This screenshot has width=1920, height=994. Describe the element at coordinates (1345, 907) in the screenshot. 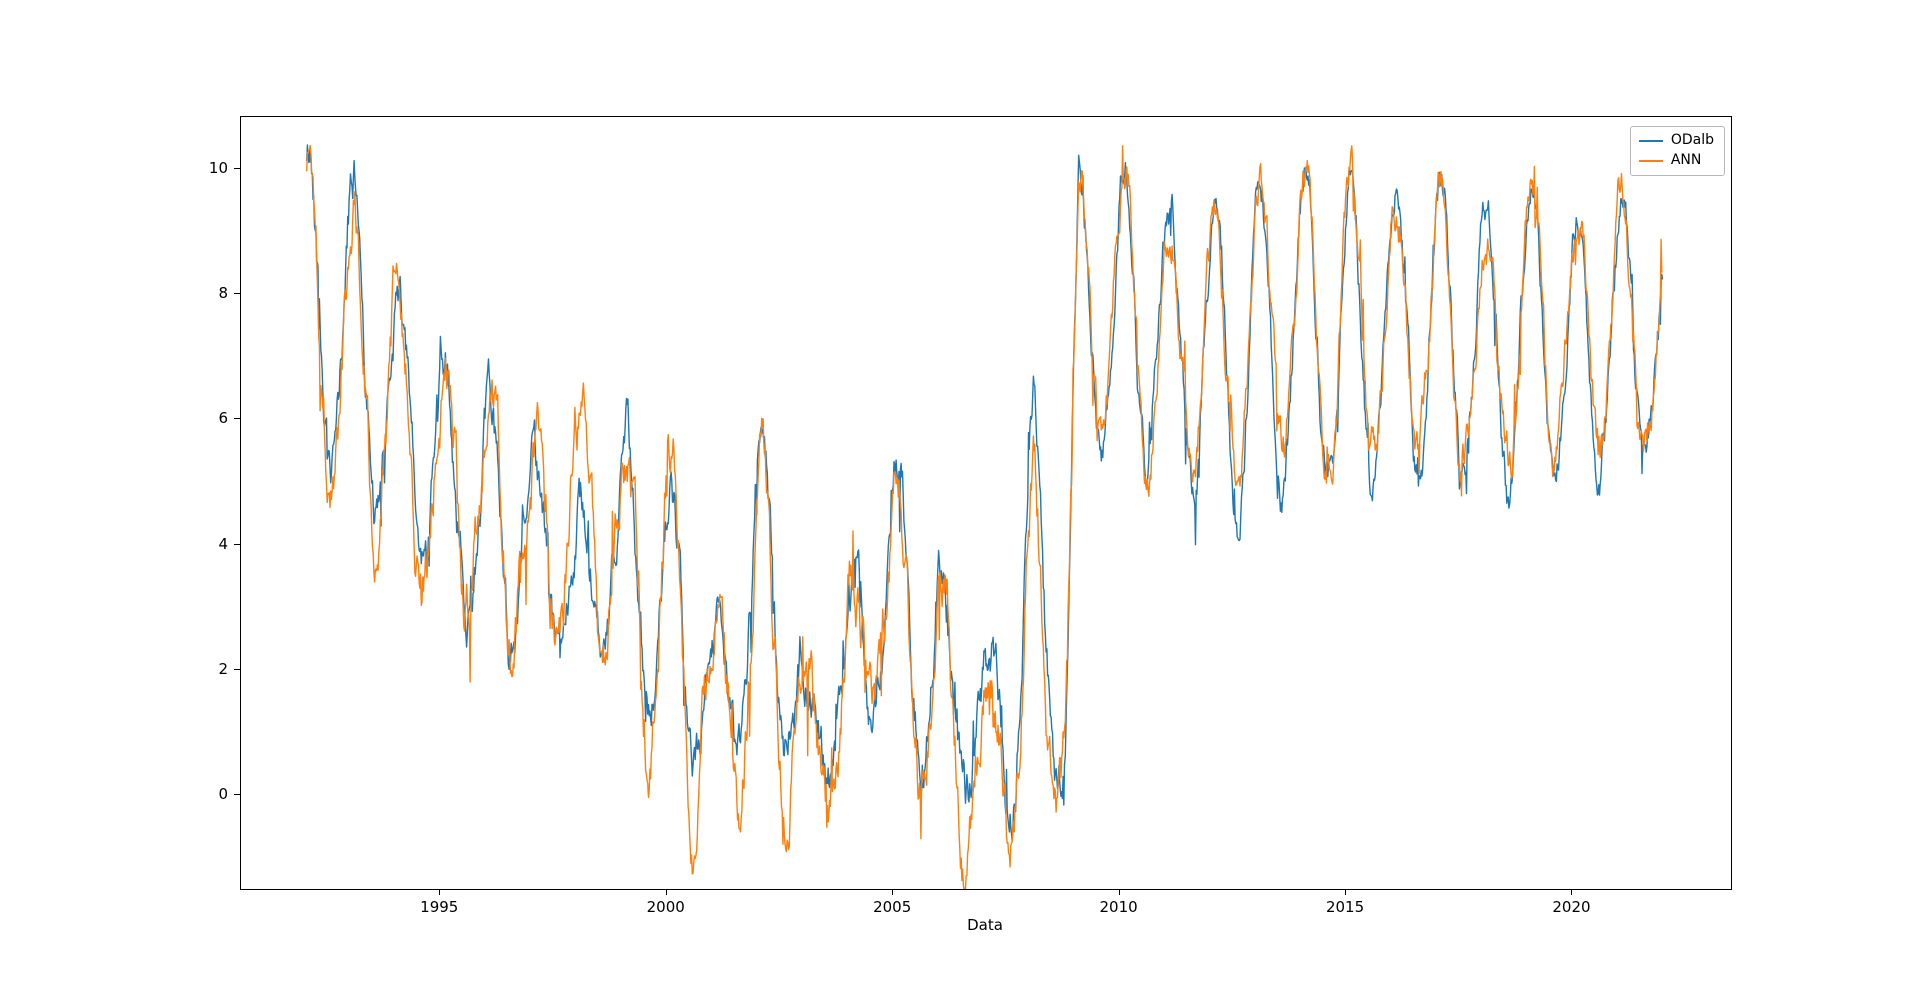

I see `x-tick-label: 2015` at that location.